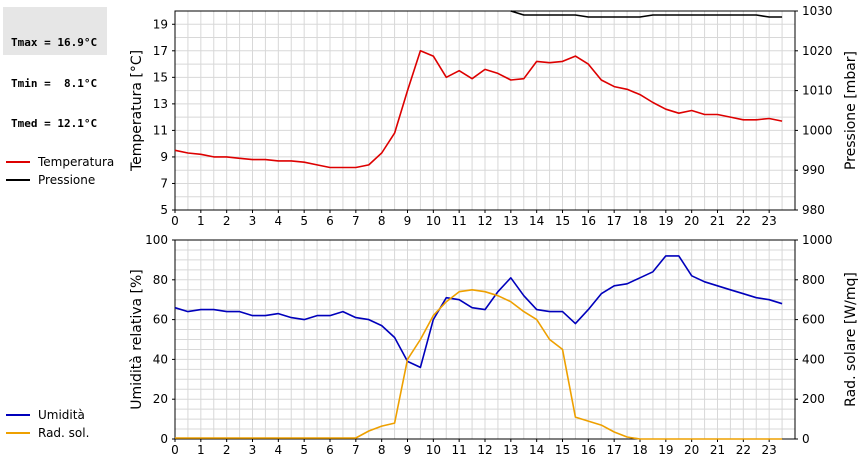  What do you see at coordinates (61, 415) in the screenshot?
I see `legend-label: Umidità` at bounding box center [61, 415].